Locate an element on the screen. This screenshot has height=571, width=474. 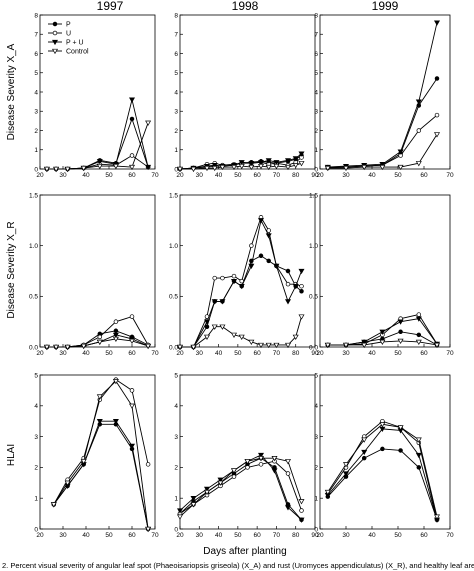
year-label-1997: 1997 is located at coordinates (110, 6).